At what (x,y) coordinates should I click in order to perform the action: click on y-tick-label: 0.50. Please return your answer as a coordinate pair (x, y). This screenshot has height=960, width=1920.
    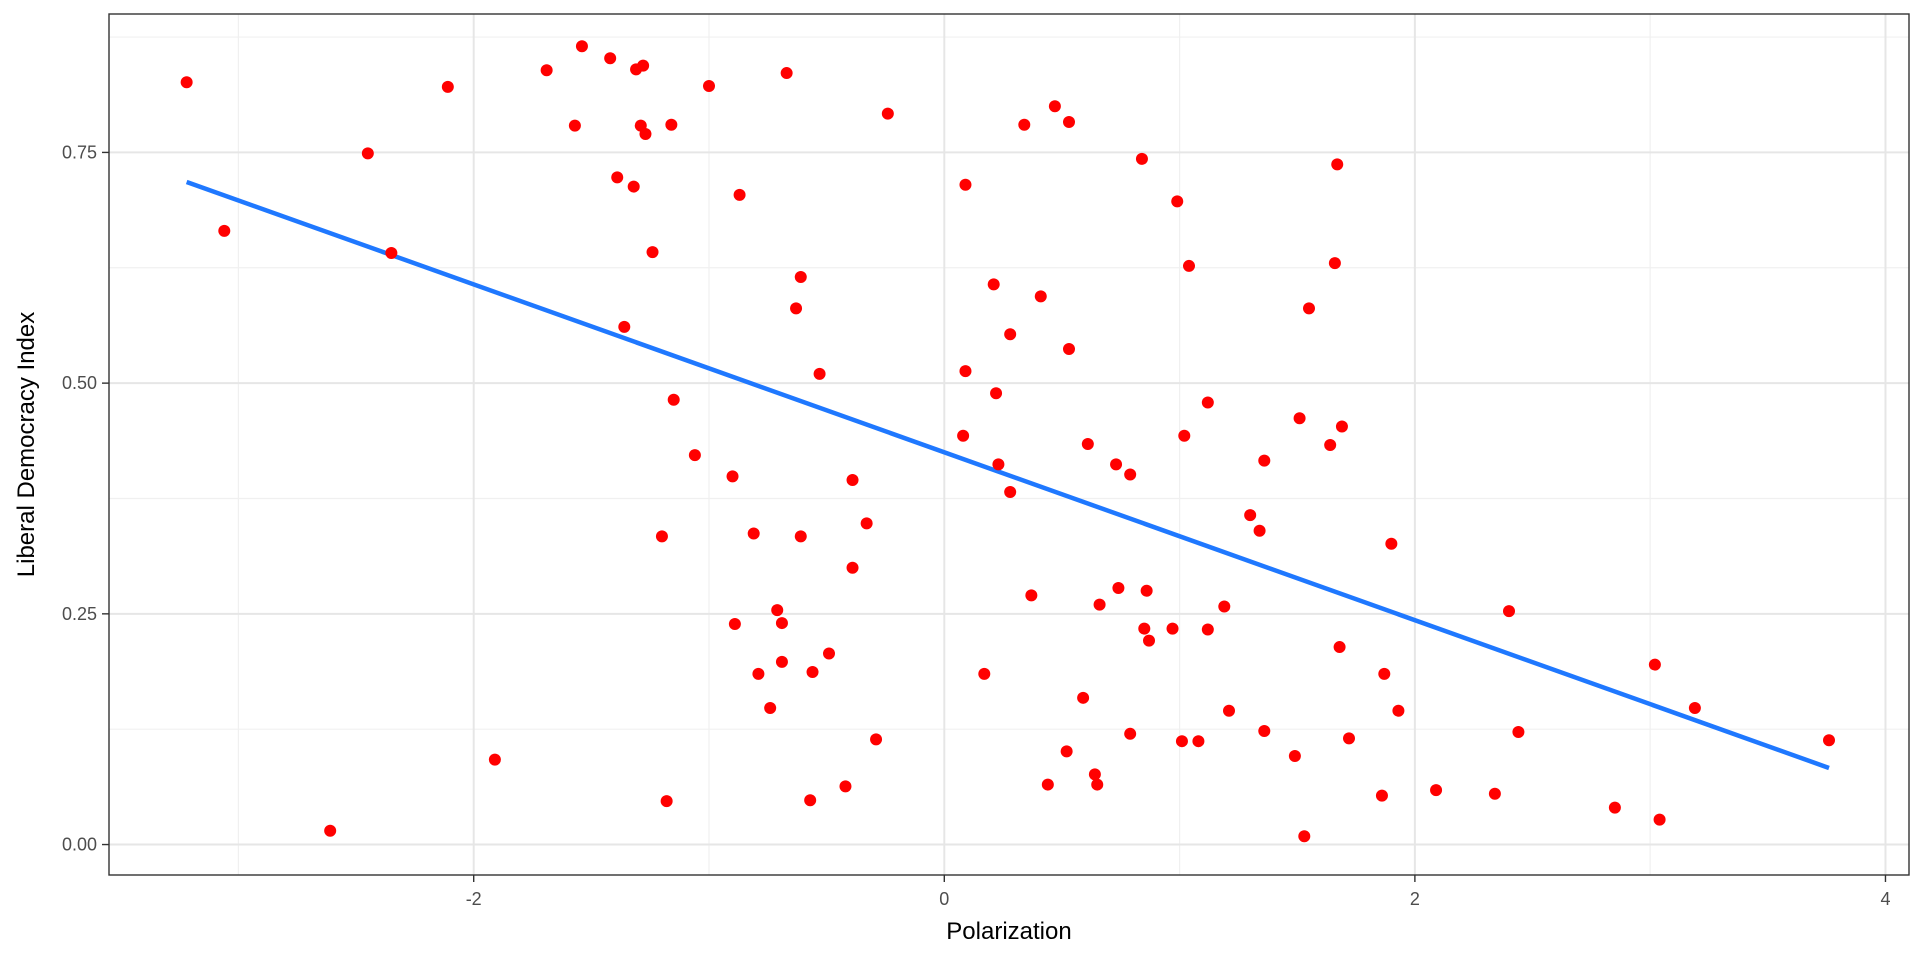
    Looking at the image, I should click on (79, 383).